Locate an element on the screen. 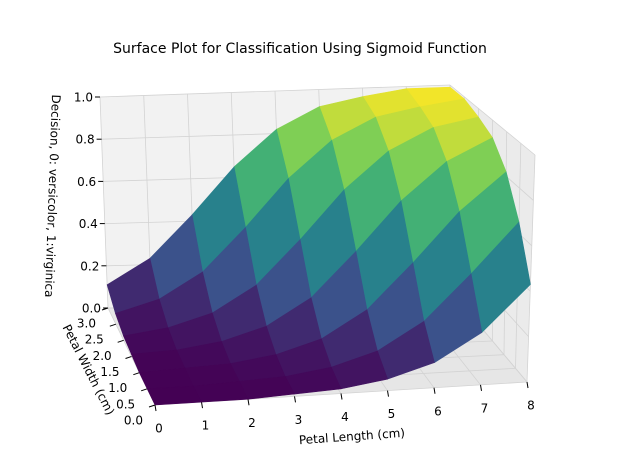 This screenshot has height=475, width=621. y-tick-label: 2.5 is located at coordinates (94, 340).